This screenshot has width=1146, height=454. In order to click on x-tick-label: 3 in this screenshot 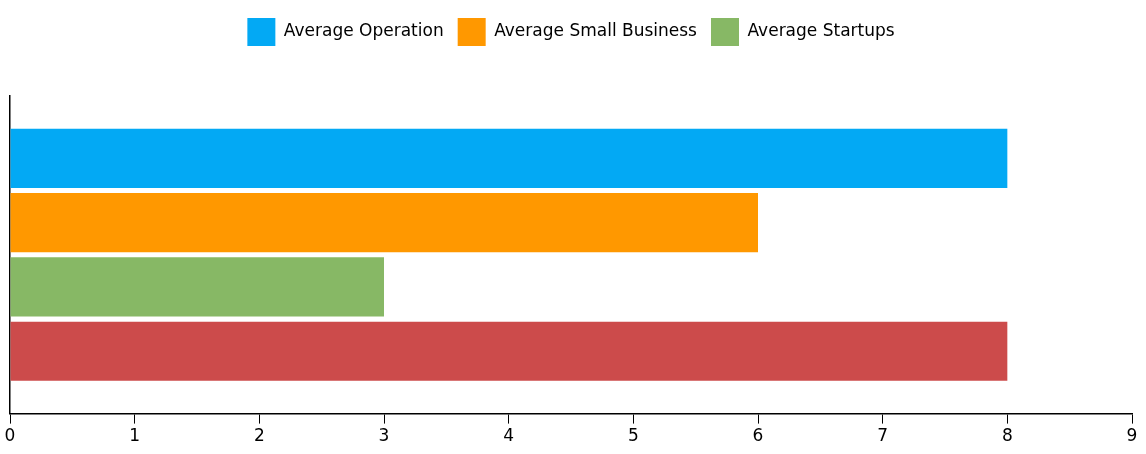, I will do `click(384, 435)`.